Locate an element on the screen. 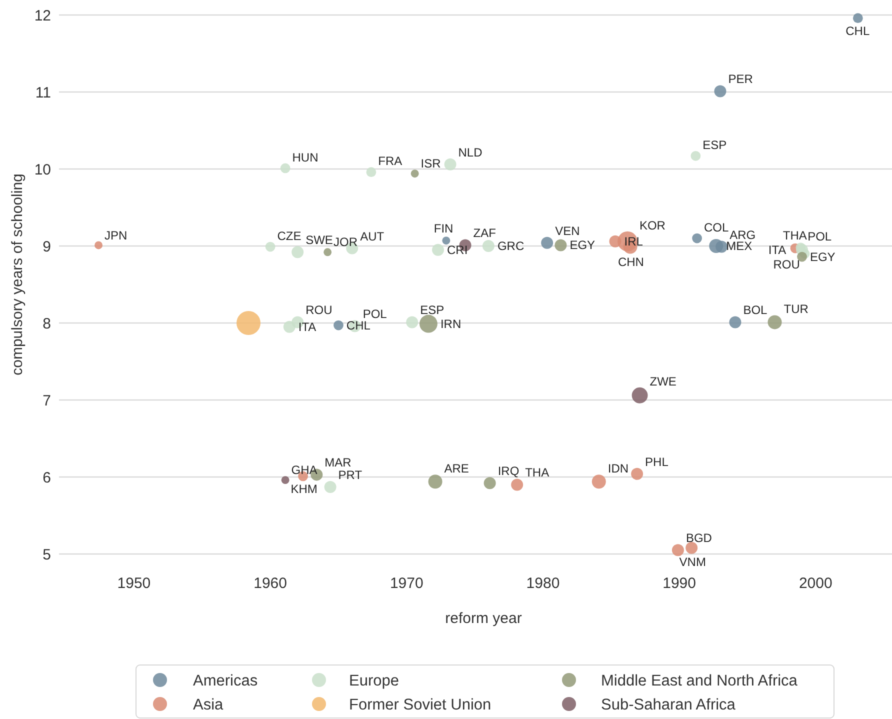 The width and height of the screenshot is (892, 719). annotation: HUN is located at coordinates (305, 157).